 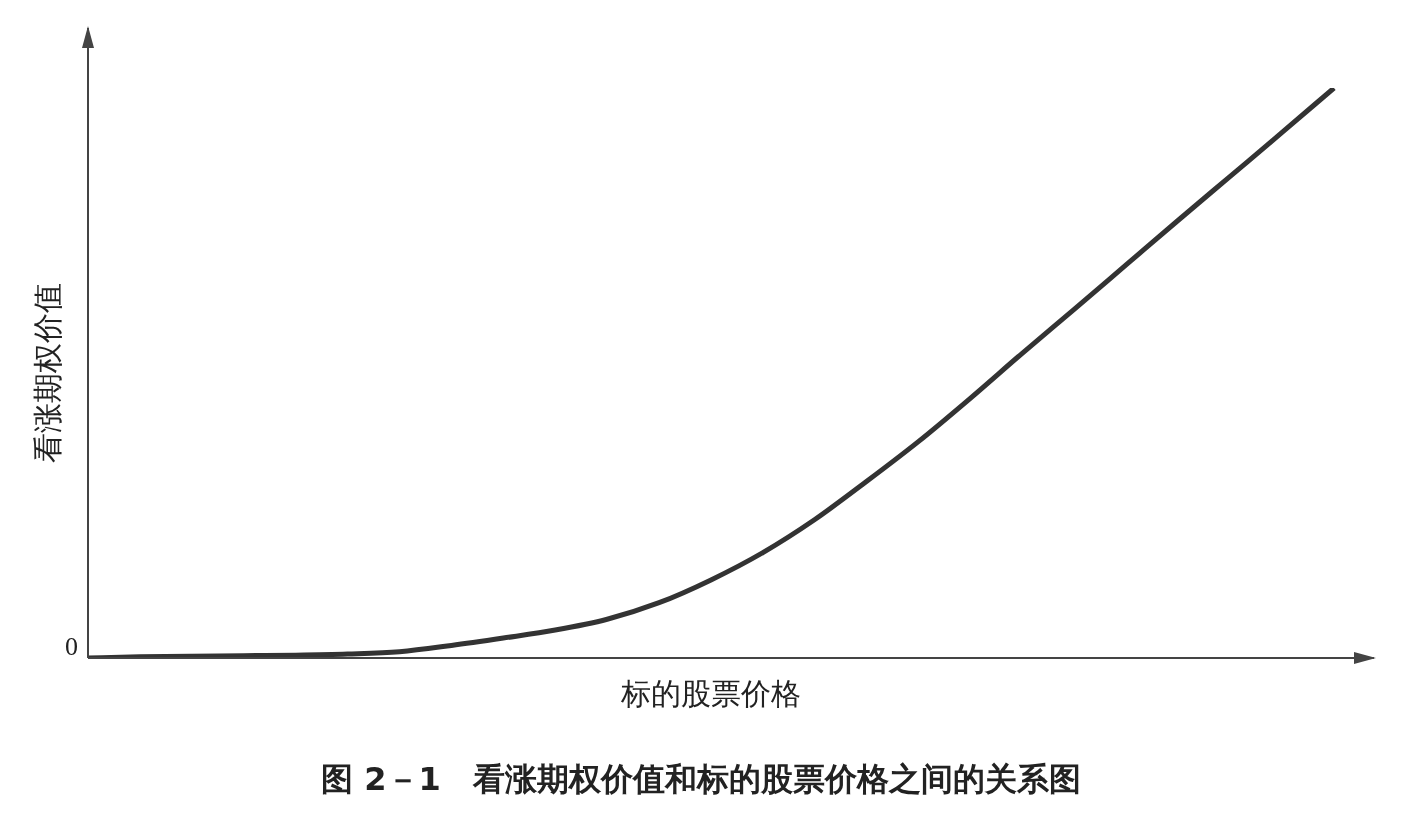 I want to click on y-axis-title: 看涨期权价值, so click(x=47, y=373).